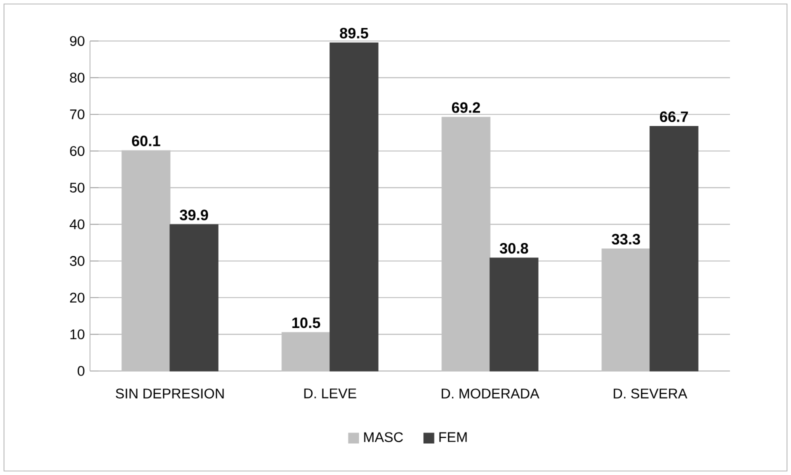 The height and width of the screenshot is (475, 791). Describe the element at coordinates (77, 297) in the screenshot. I see `y-tick-label: 20` at that location.